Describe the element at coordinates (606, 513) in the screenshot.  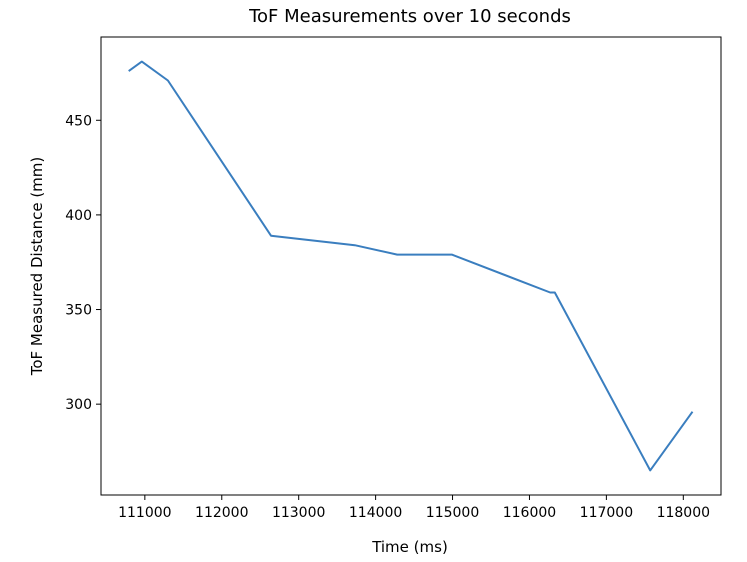
I see `x-tick-label: 117000` at that location.